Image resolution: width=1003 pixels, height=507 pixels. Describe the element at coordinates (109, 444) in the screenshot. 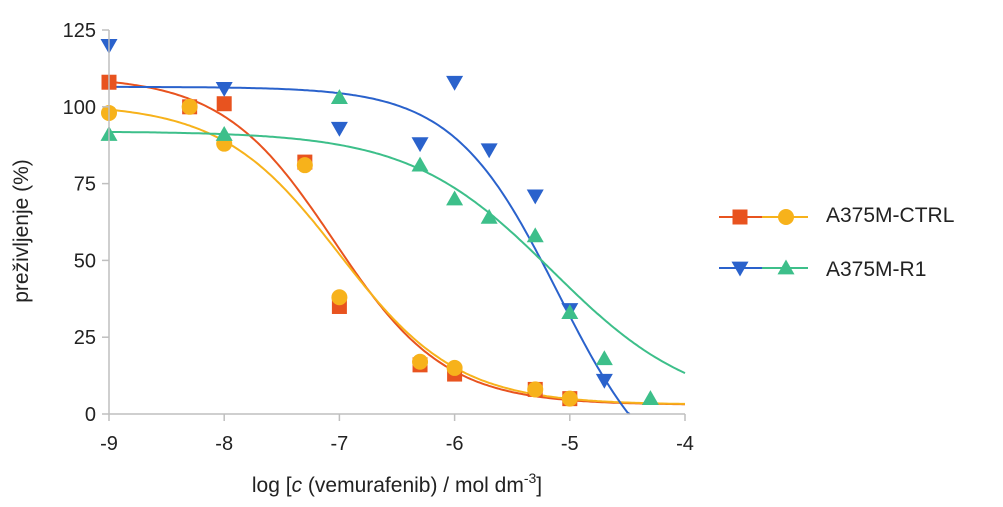

I see `x-tick-label: -9` at that location.